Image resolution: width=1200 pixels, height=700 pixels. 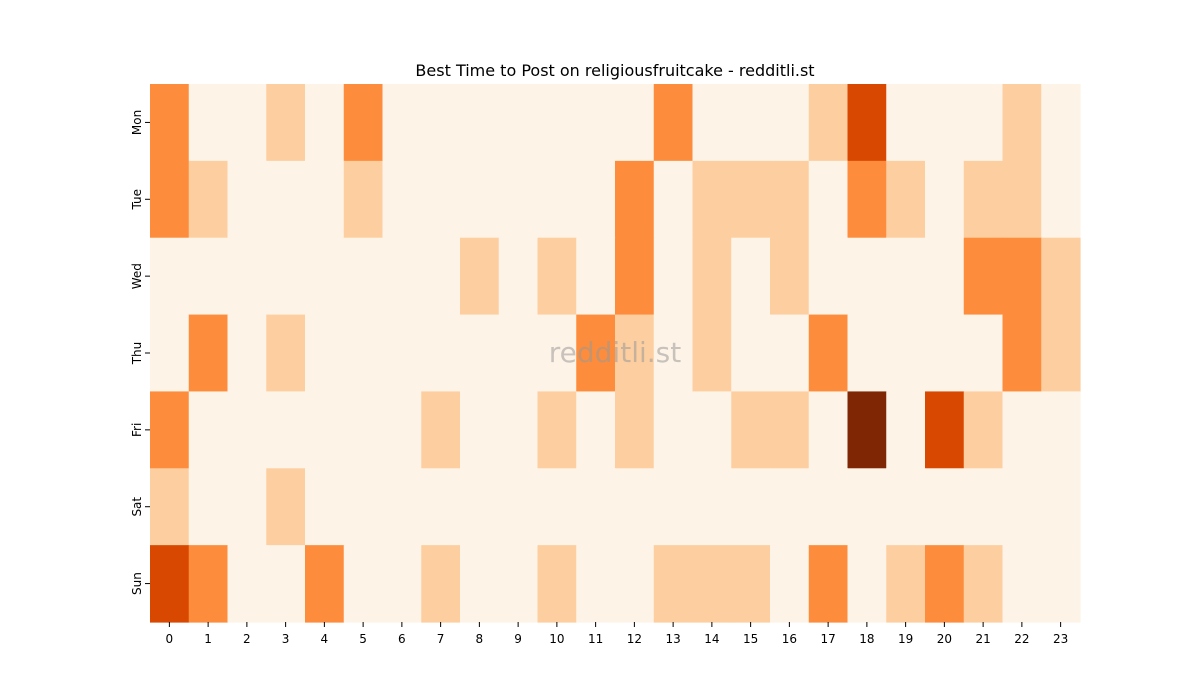 What do you see at coordinates (140, 352) in the screenshot?
I see `y-axis: Mon Tue Wed Thu Fri Sat Sun` at bounding box center [140, 352].